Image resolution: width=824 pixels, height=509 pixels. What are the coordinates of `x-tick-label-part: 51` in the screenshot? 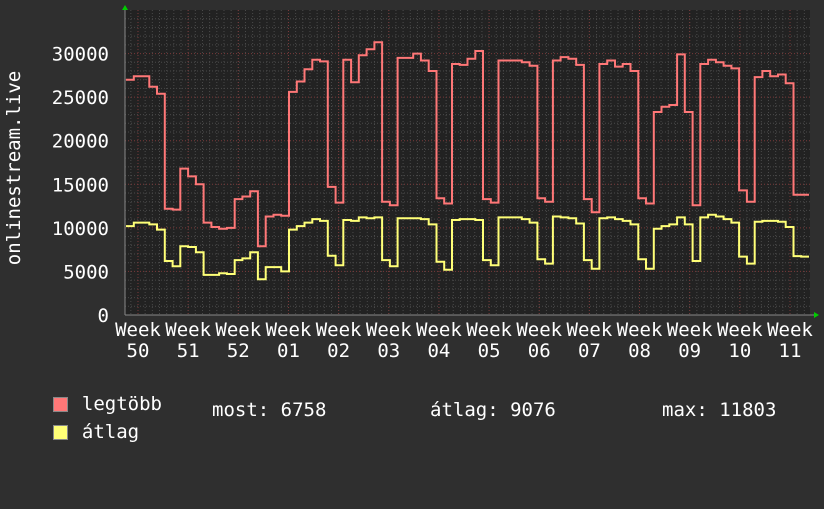 It's located at (188, 351).